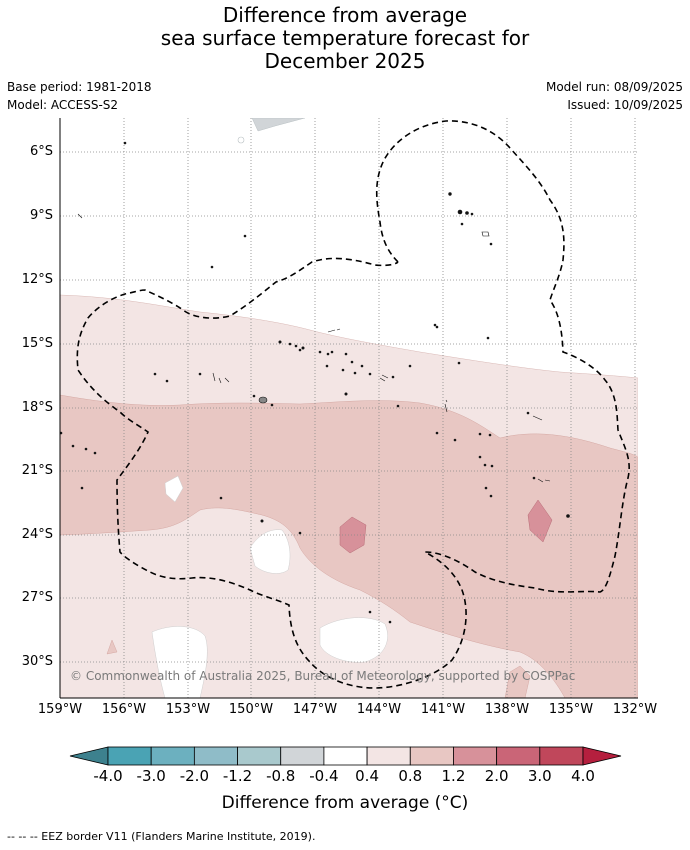 The width and height of the screenshot is (690, 850). Describe the element at coordinates (345, 61) in the screenshot. I see `title-line-3: December 2025` at that location.